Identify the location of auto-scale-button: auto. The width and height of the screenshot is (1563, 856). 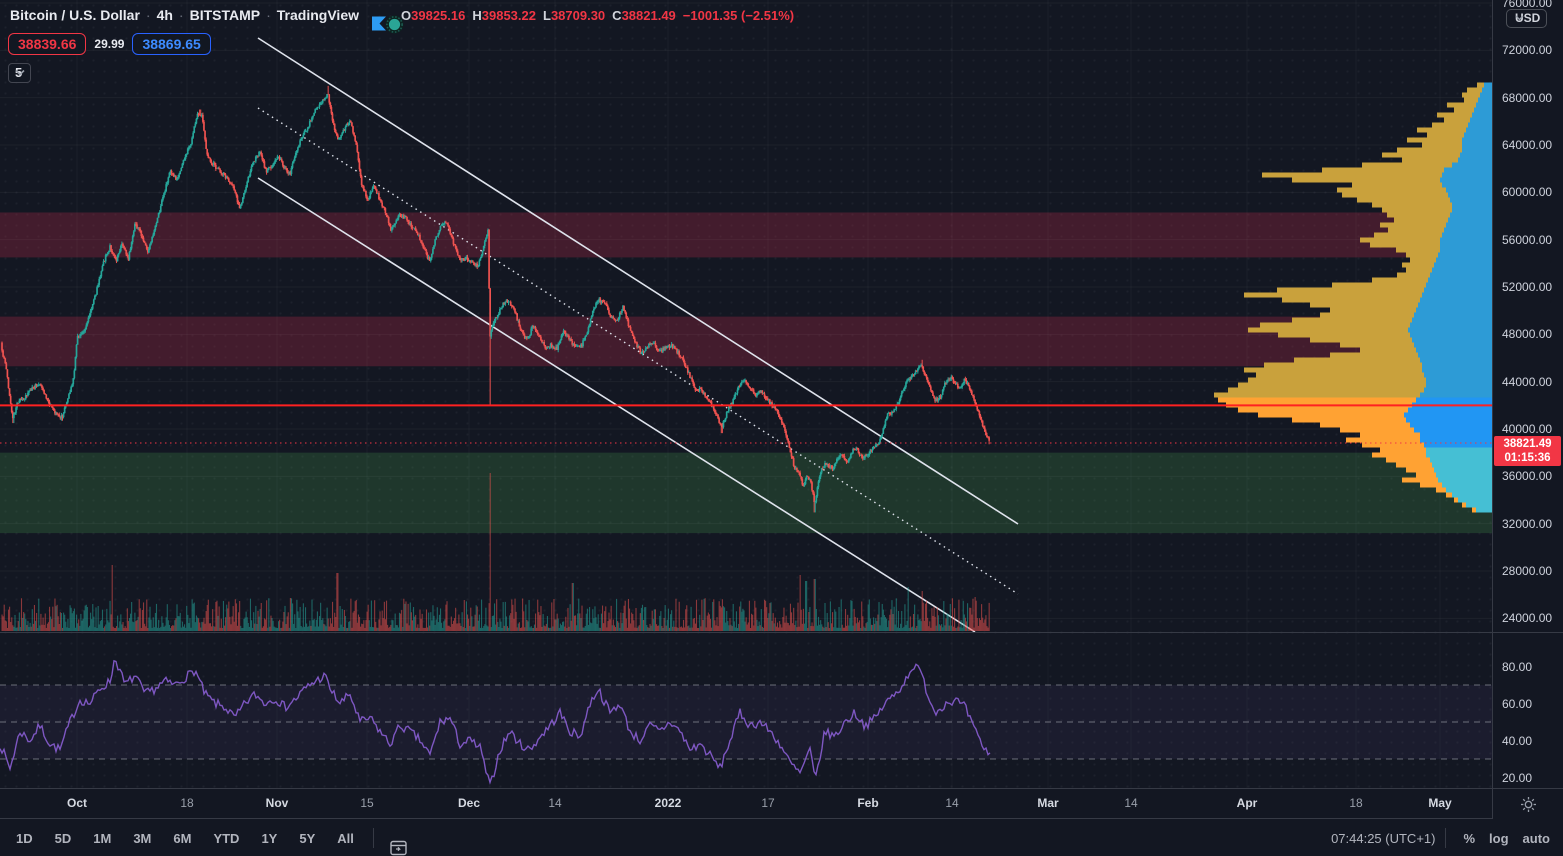
(1536, 838).